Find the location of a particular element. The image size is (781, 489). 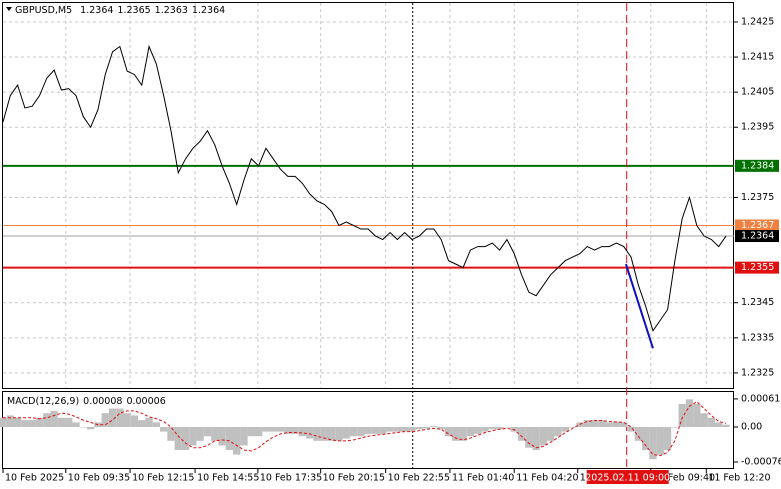

macd-panel-frame is located at coordinates (368, 430).